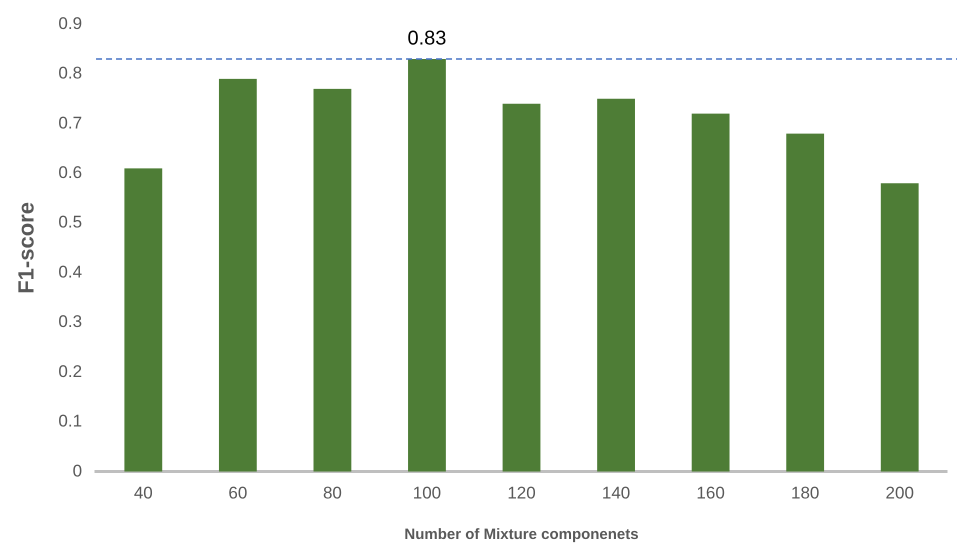 This screenshot has width=957, height=554. What do you see at coordinates (70, 73) in the screenshot?
I see `y-tick-label: 0.8` at bounding box center [70, 73].